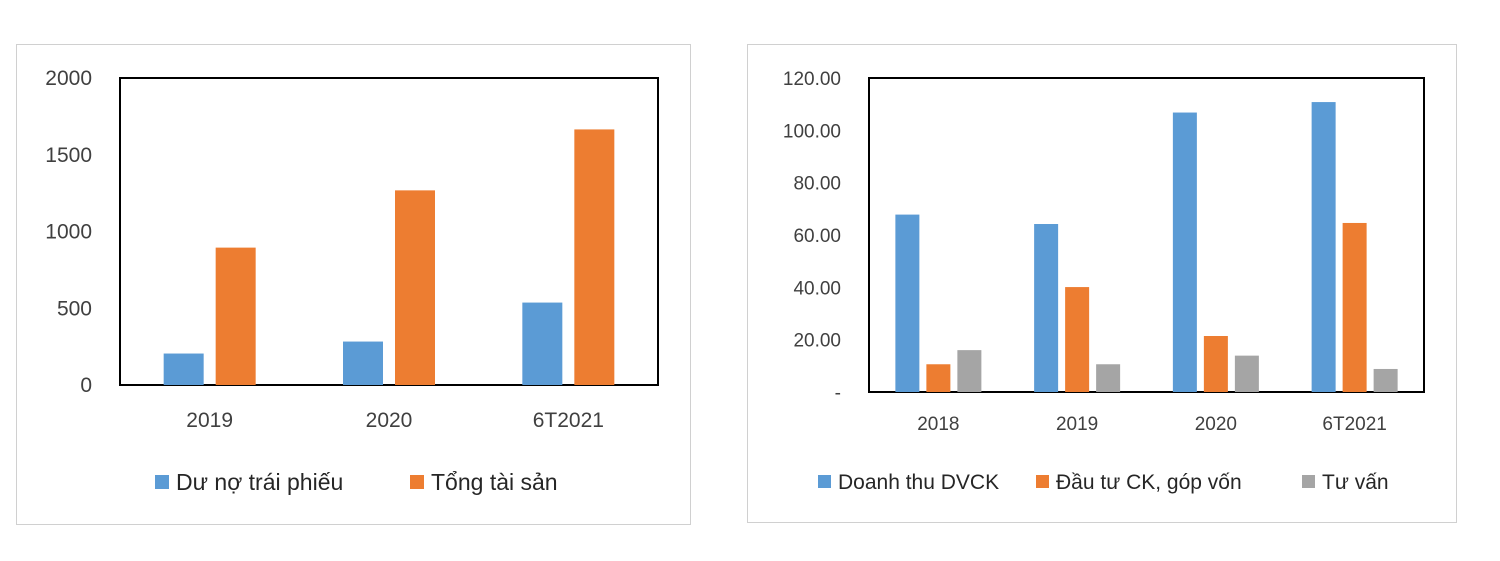 The height and width of the screenshot is (561, 1500). What do you see at coordinates (1323, 247) in the screenshot?
I see `bar-doanh-thu-dvck-6T2021` at bounding box center [1323, 247].